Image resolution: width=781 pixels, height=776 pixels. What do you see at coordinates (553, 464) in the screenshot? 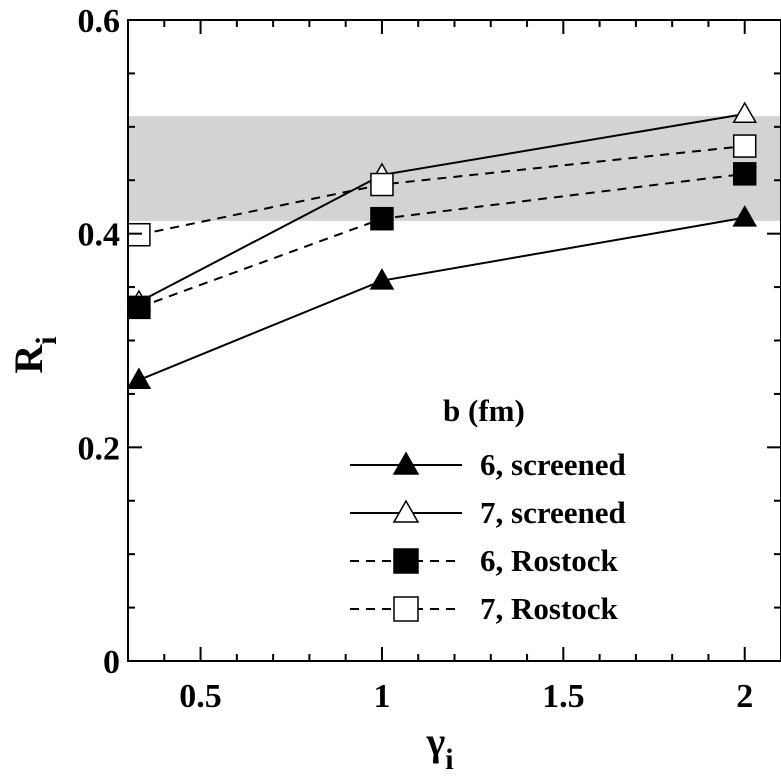
I see `legend-label: 6, screened` at bounding box center [553, 464].